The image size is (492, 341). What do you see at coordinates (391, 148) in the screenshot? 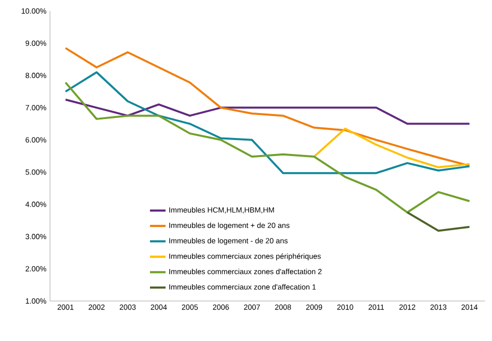
I see `line-series` at bounding box center [391, 148].